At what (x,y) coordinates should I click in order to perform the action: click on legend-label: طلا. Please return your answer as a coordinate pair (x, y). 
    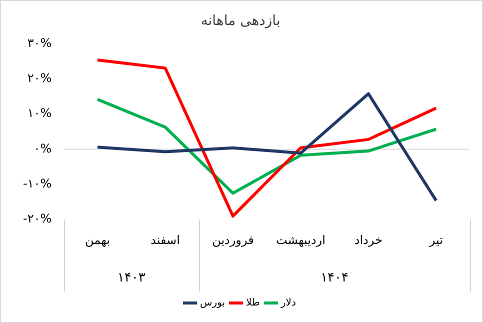
    Looking at the image, I should click on (253, 303).